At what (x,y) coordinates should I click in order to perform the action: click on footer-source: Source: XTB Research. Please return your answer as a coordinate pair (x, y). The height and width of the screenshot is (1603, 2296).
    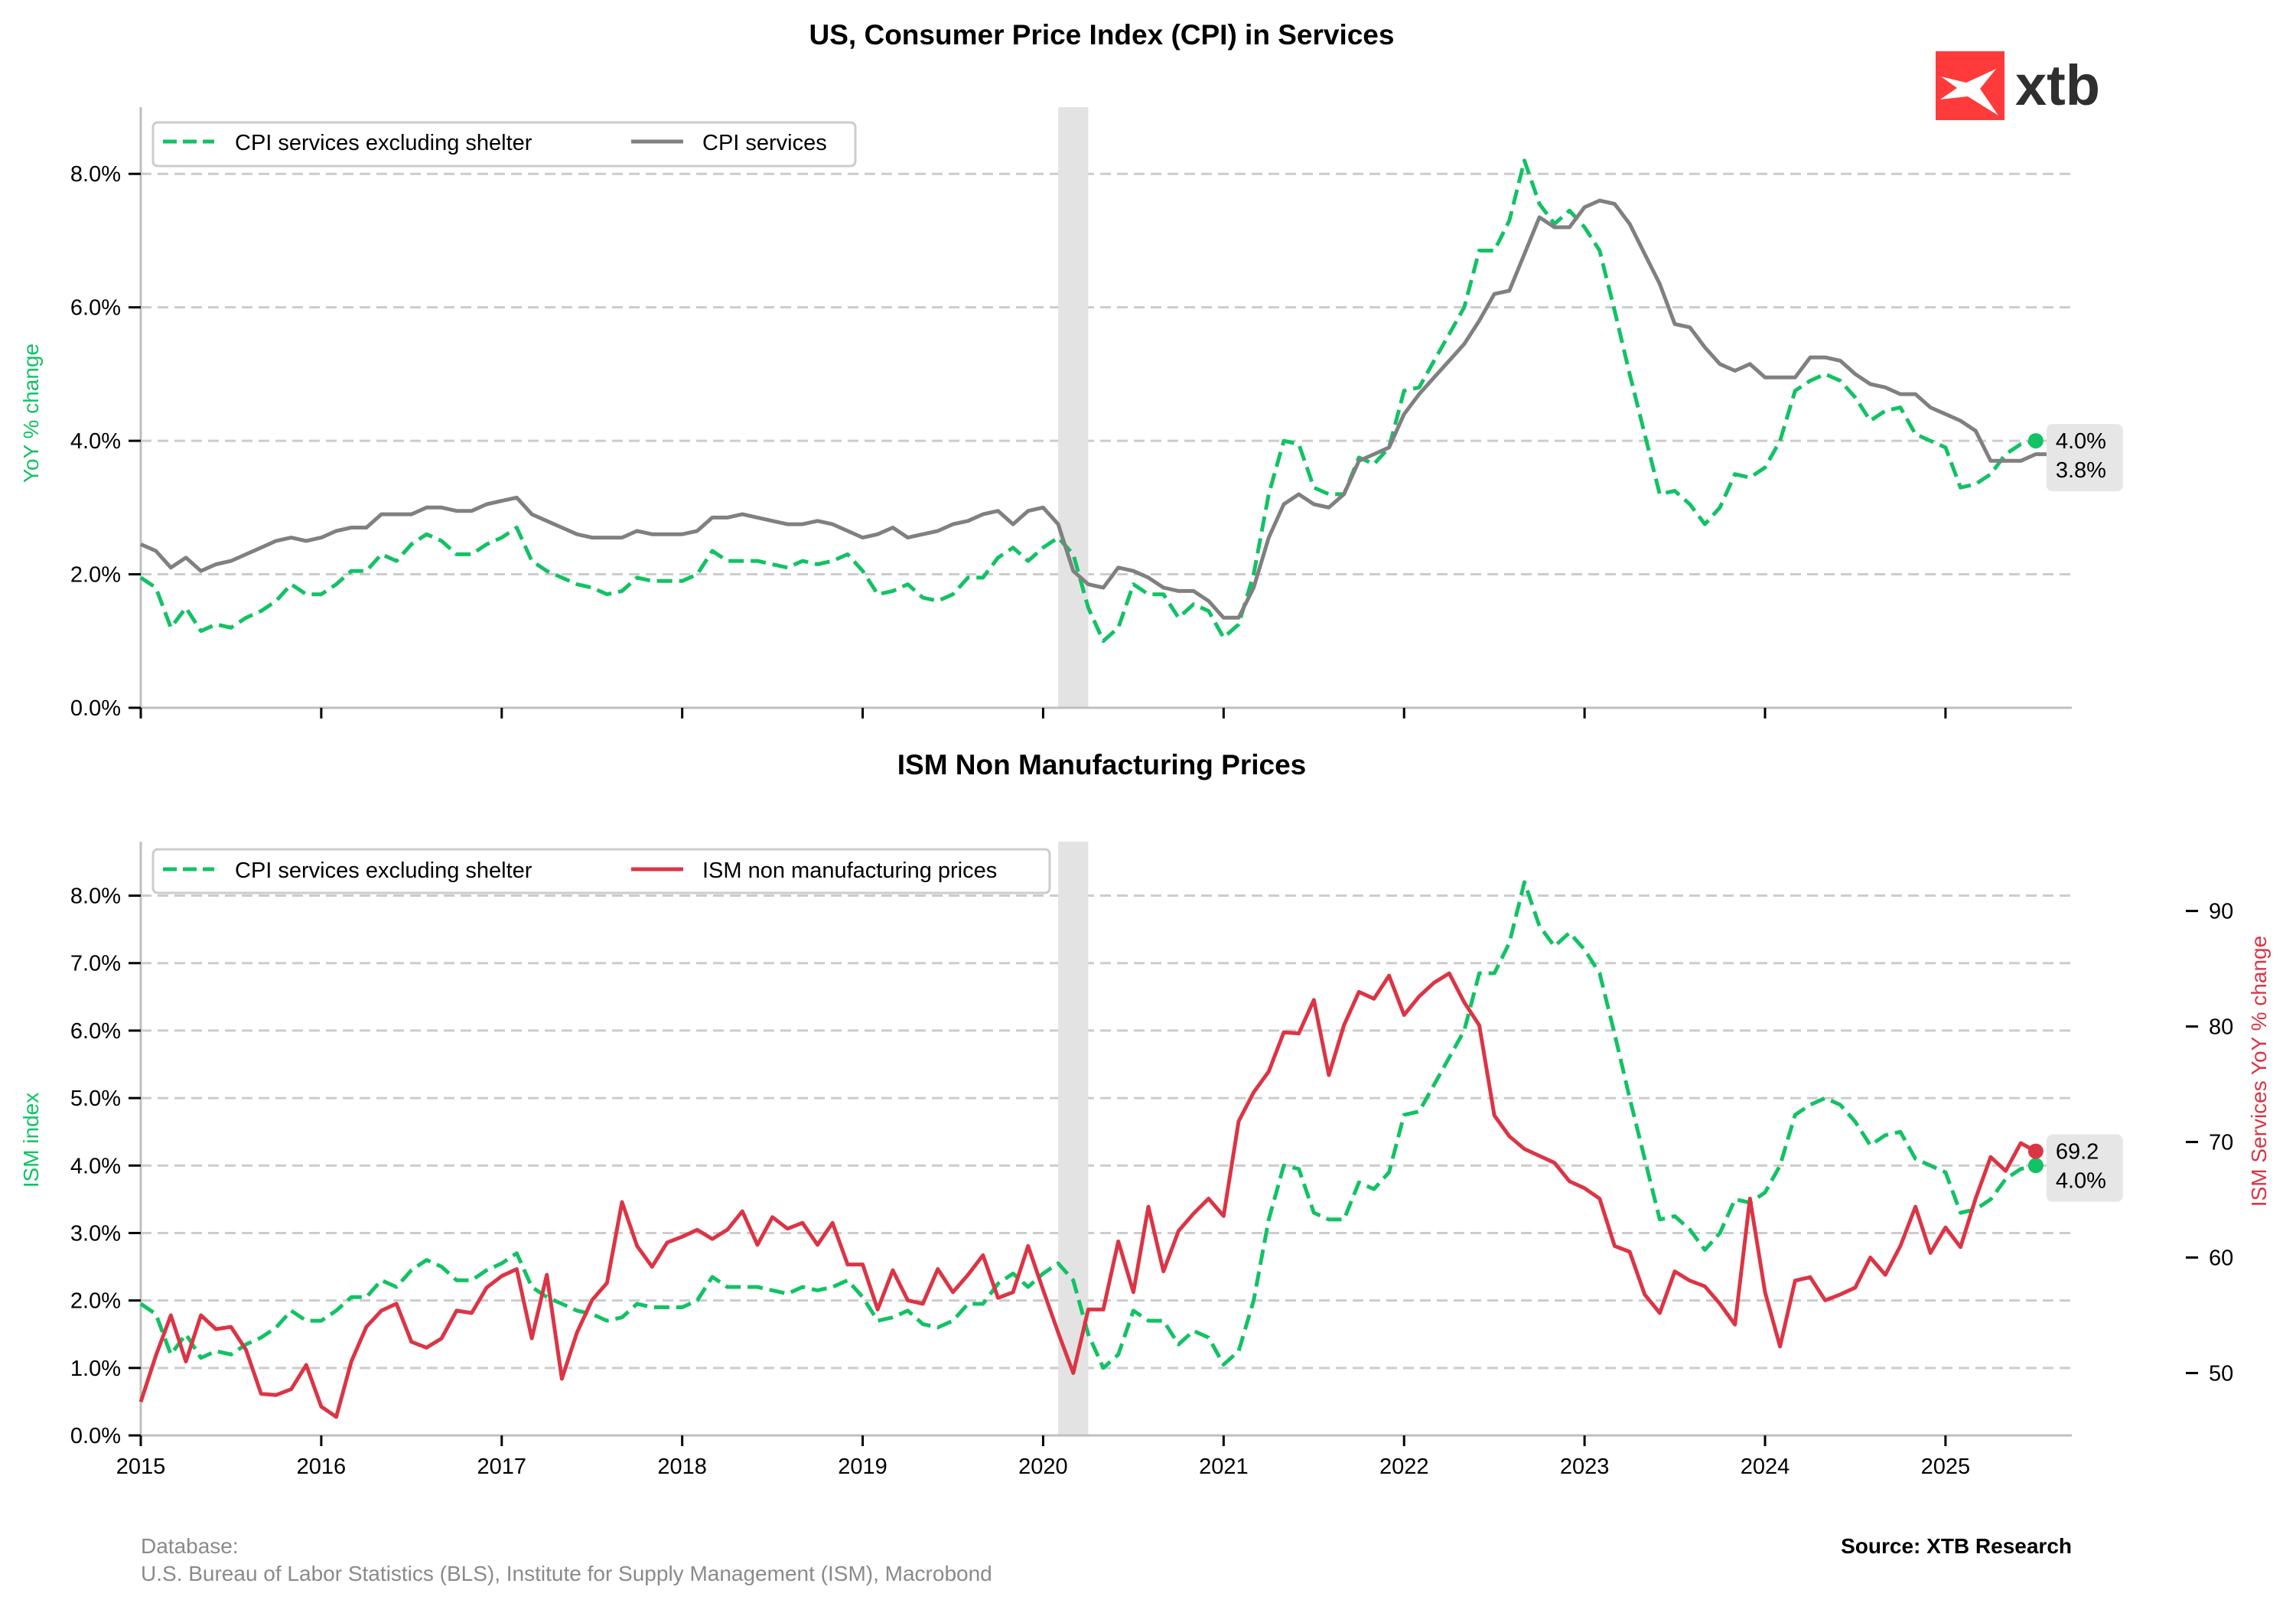
    Looking at the image, I should click on (1957, 1546).